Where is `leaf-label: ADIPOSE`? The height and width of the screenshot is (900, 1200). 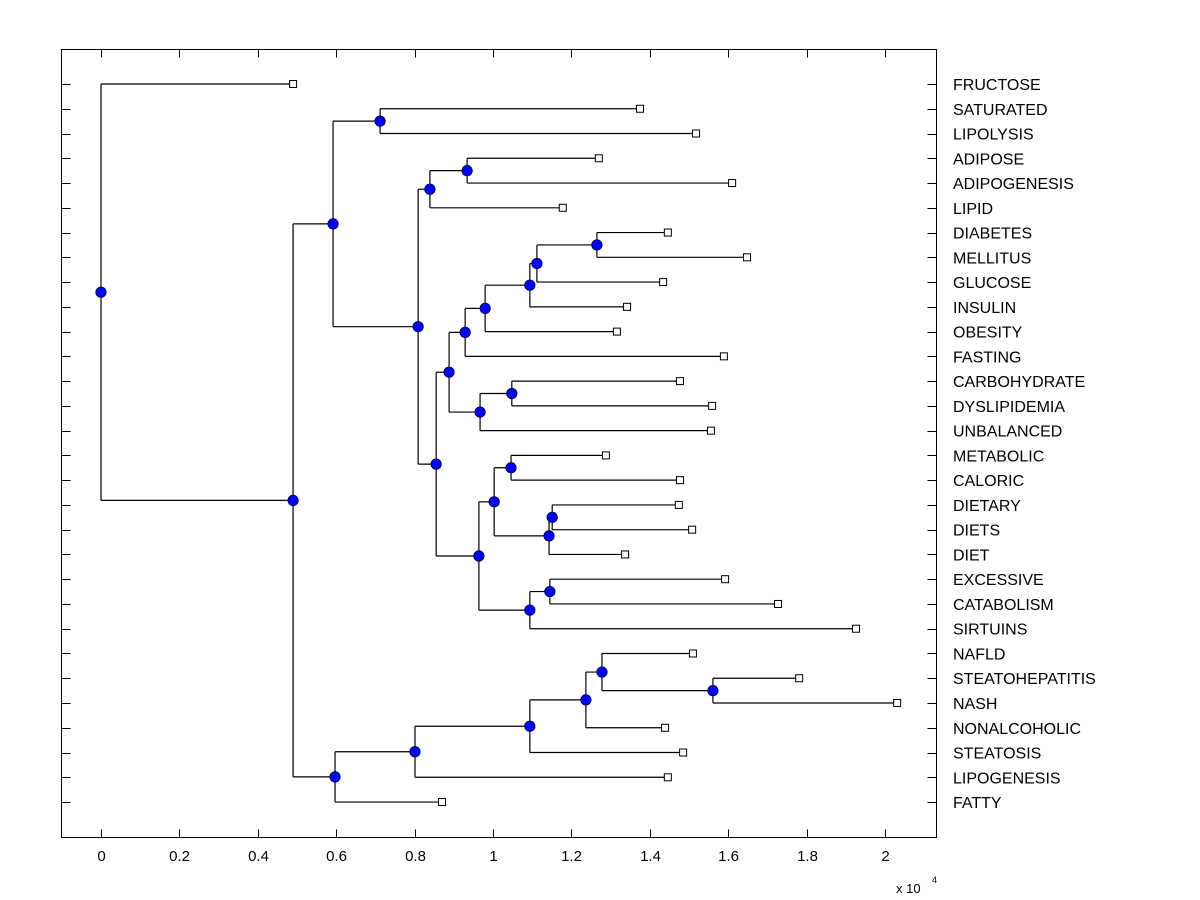 leaf-label: ADIPOSE is located at coordinates (988, 159).